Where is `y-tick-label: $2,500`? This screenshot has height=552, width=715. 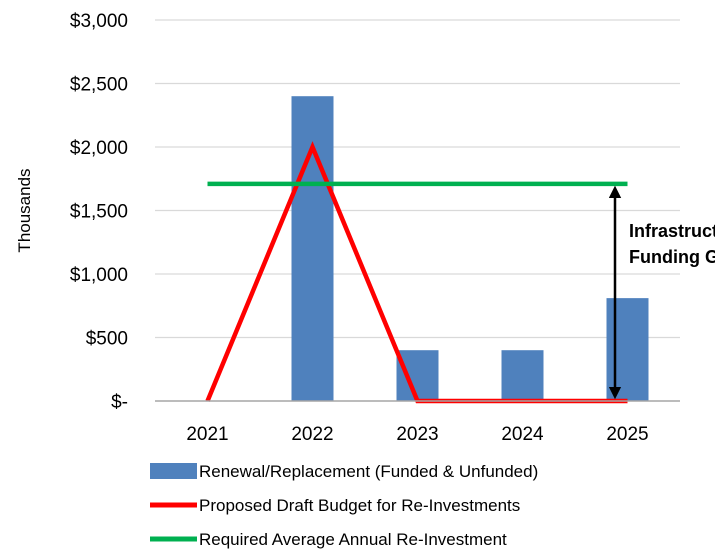 y-tick-label: $2,500 is located at coordinates (99, 85).